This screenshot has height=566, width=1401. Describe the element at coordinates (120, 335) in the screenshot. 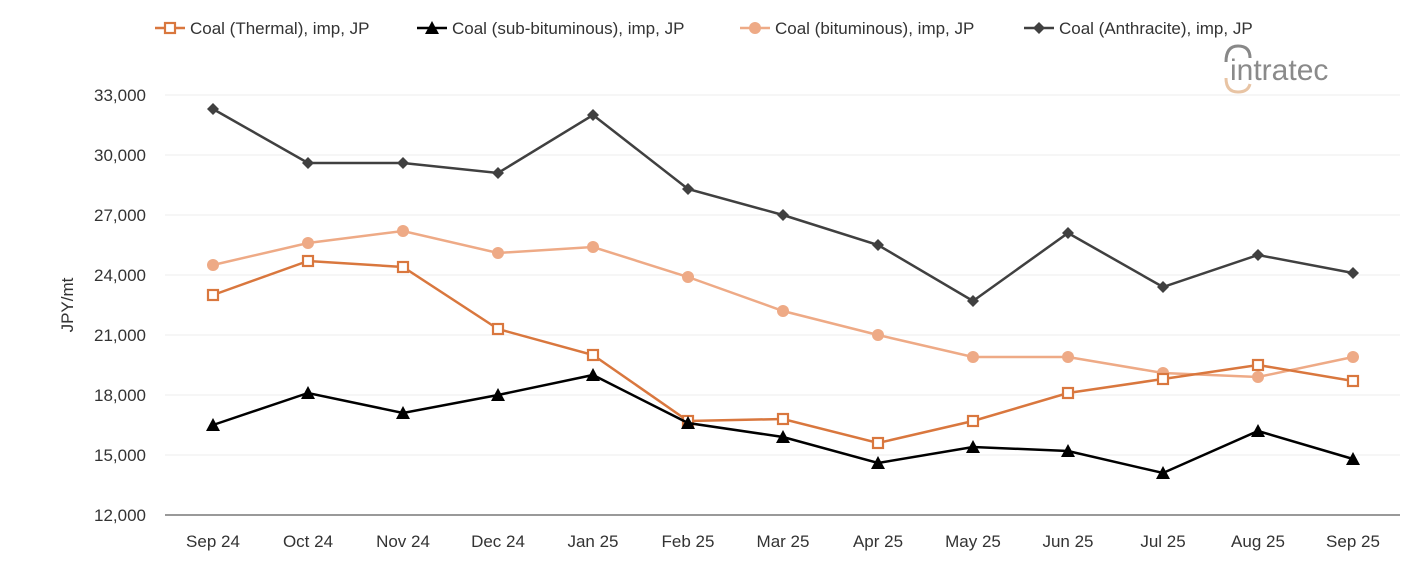

I see `y-tick-label: 21,000` at that location.